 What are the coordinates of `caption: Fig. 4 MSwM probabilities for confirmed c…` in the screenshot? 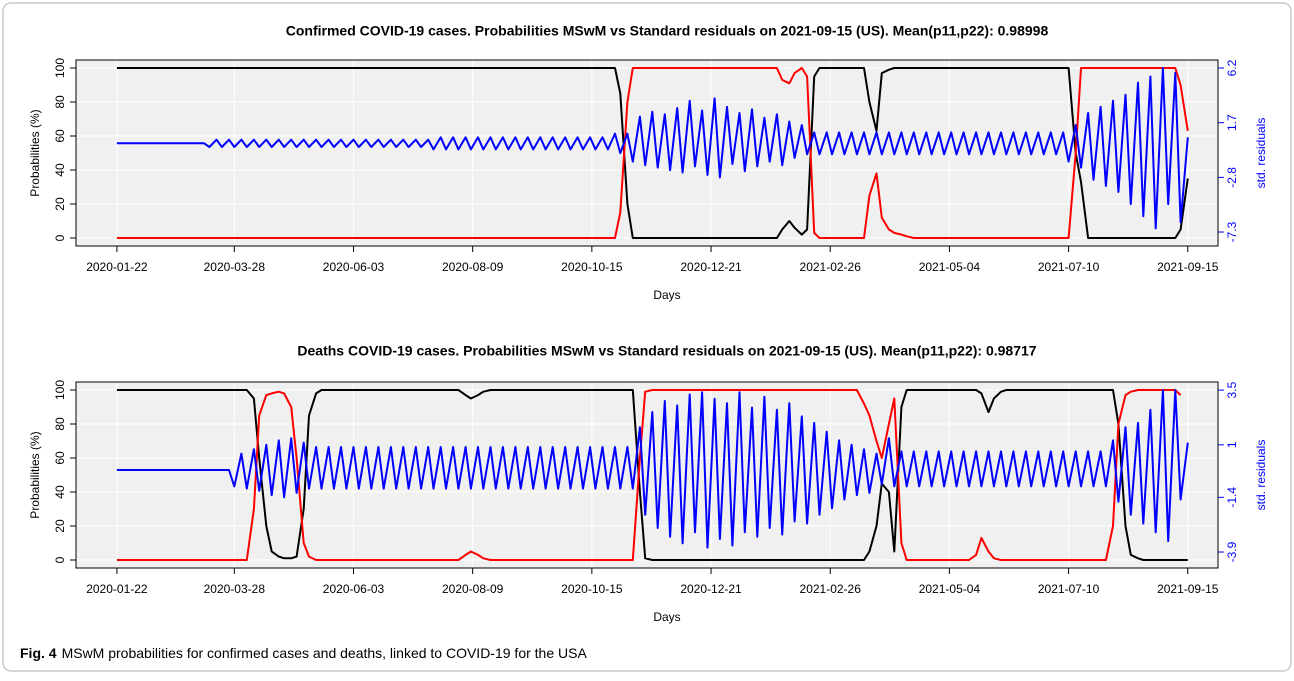 It's located at (303, 653).